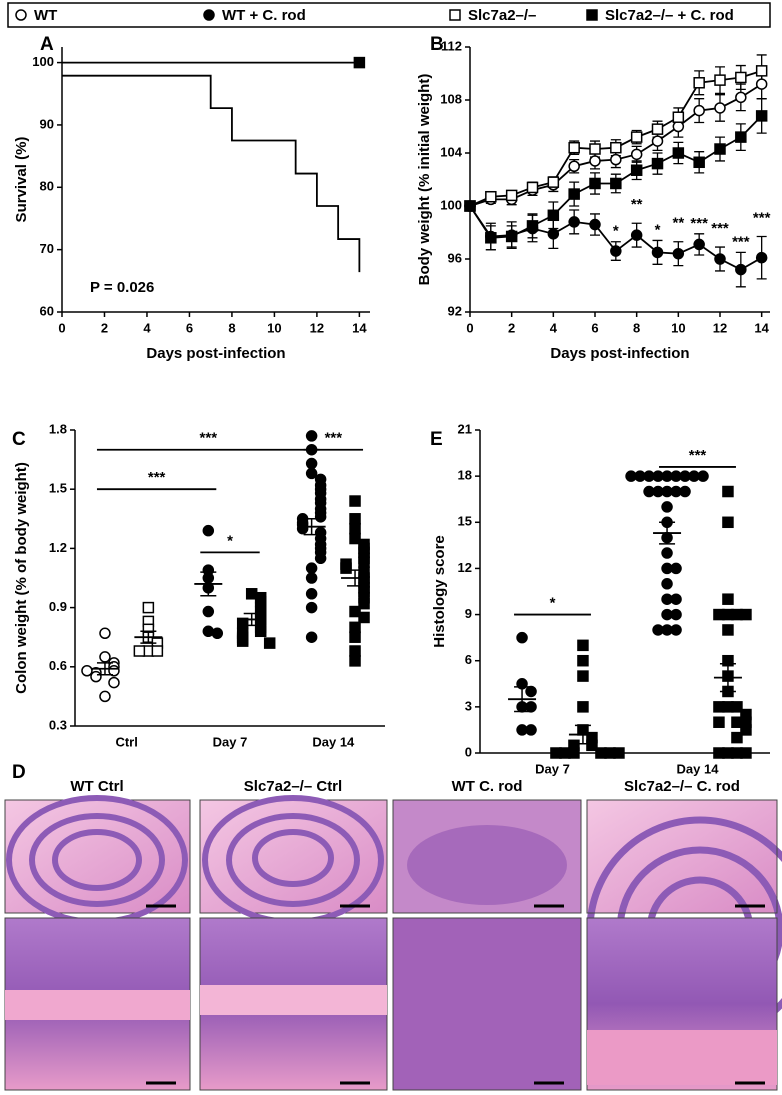 This screenshot has width=782, height=1095. I want to click on y-tick-label: 0, so click(468, 751).